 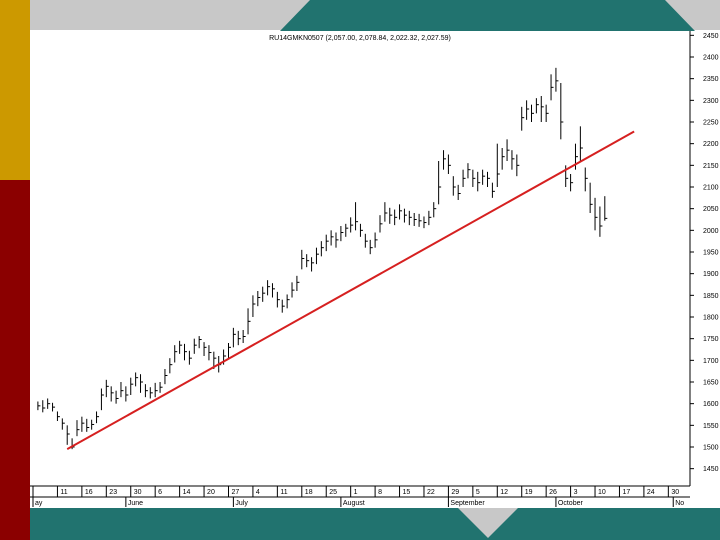 I want to click on x-tick-label: 17, so click(x=626, y=492).